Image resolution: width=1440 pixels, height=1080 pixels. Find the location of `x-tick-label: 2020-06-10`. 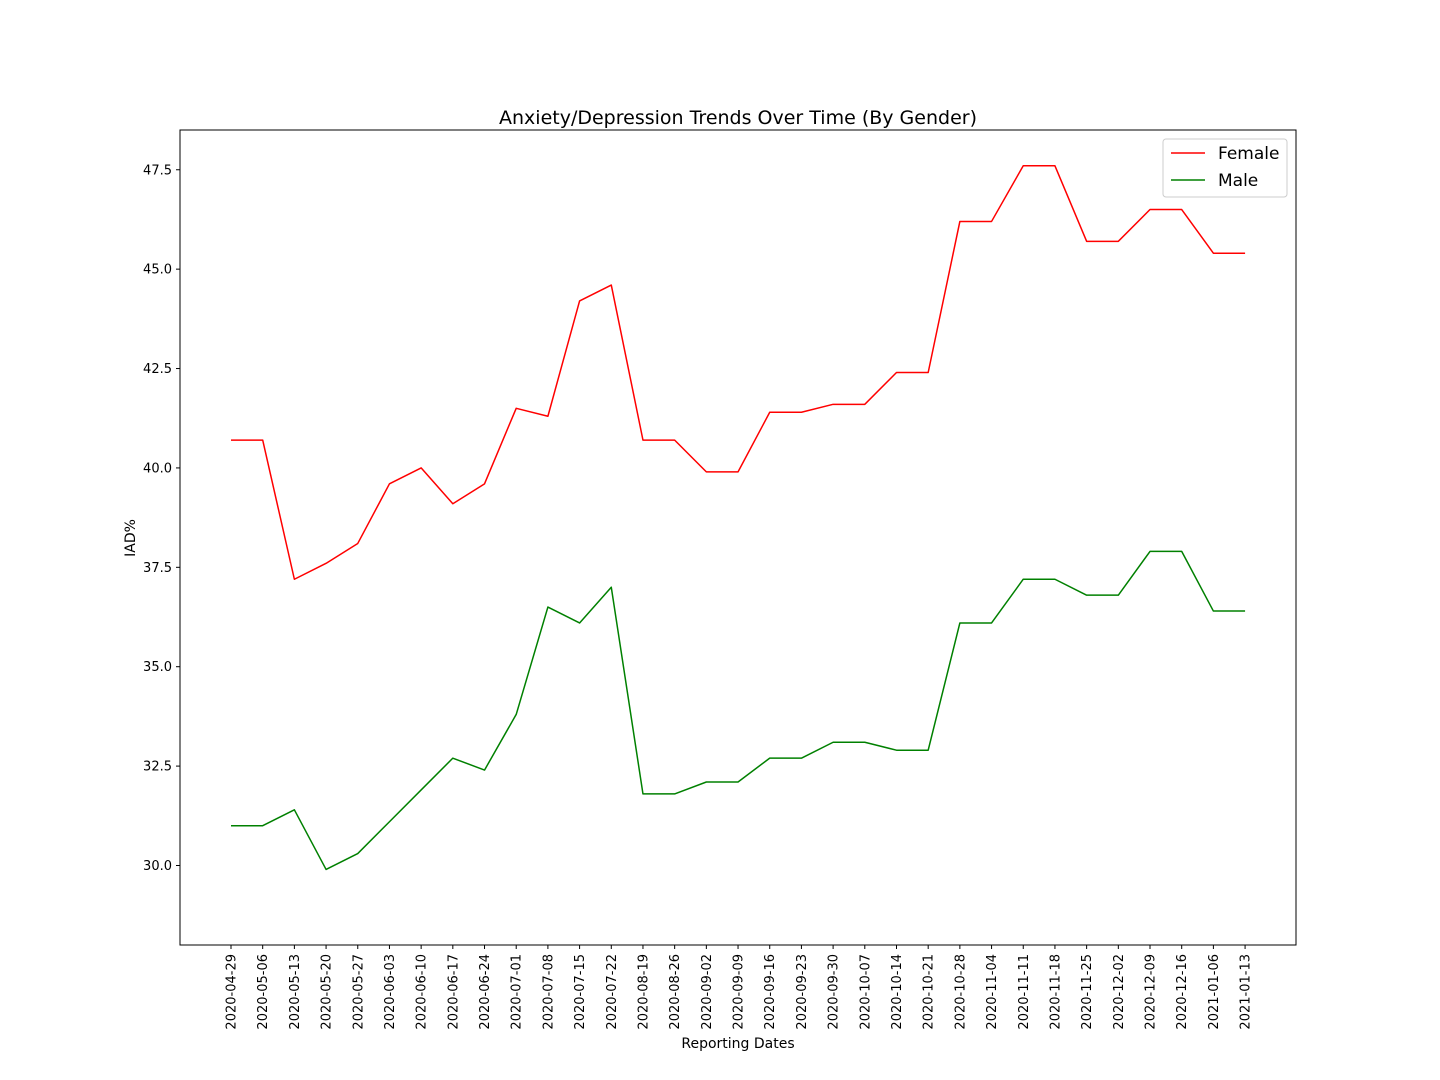

x-tick-label: 2020-06-10 is located at coordinates (422, 992).